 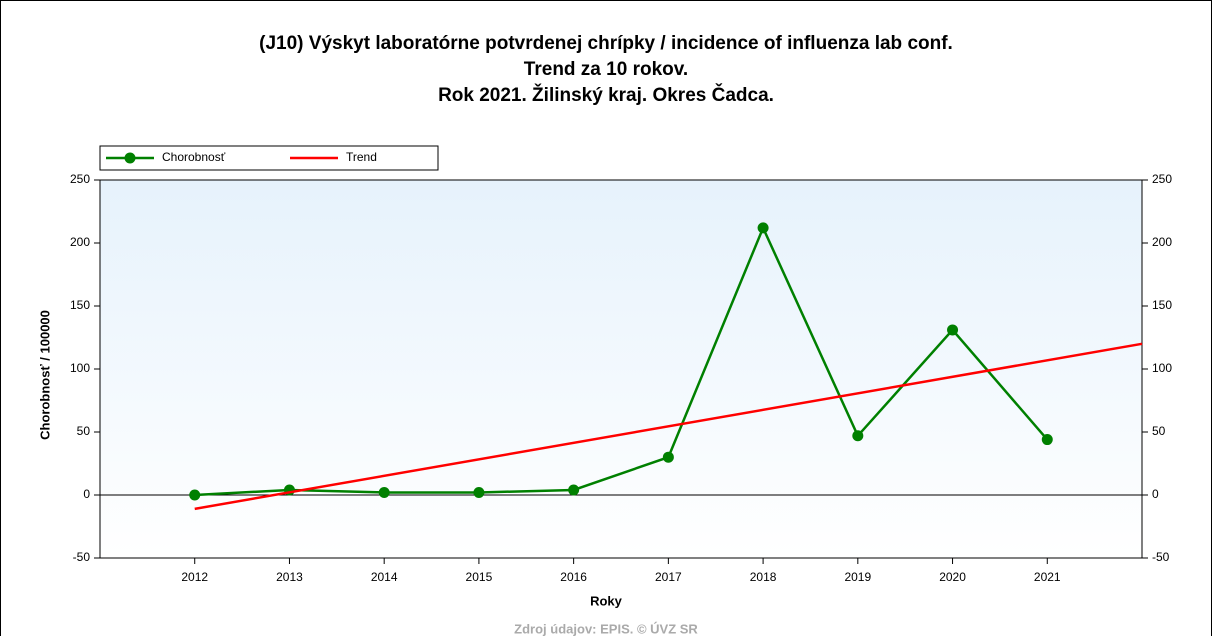 I want to click on y2-tick-label: 0, so click(x=1155, y=494).